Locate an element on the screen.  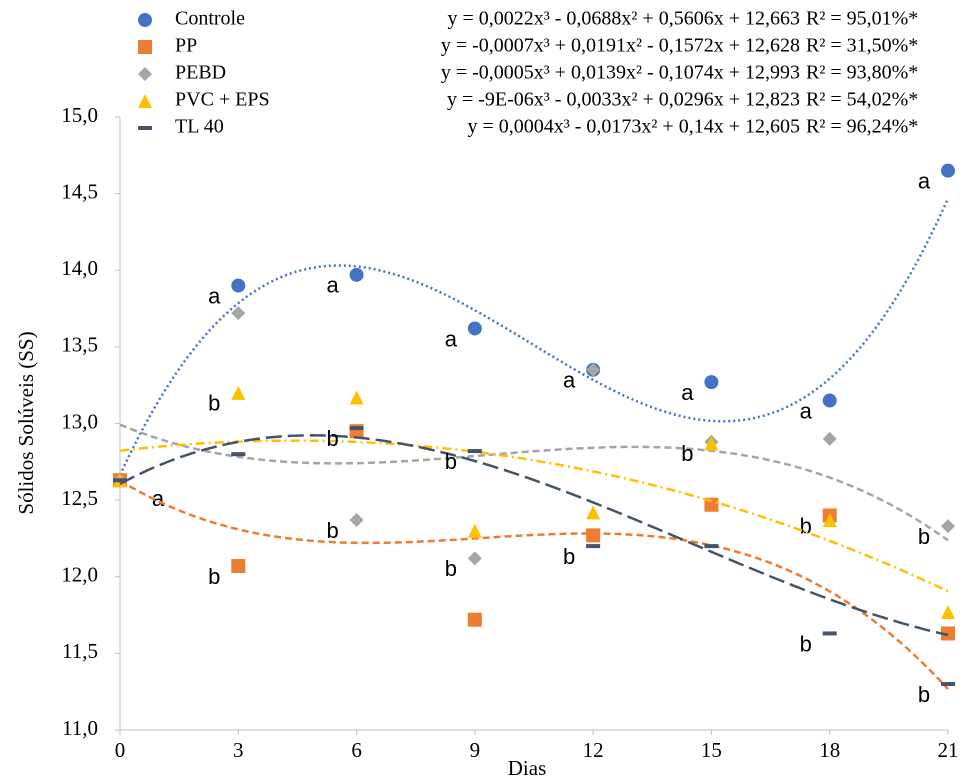
r-squared: R² = 93,80%* is located at coordinates (862, 73).